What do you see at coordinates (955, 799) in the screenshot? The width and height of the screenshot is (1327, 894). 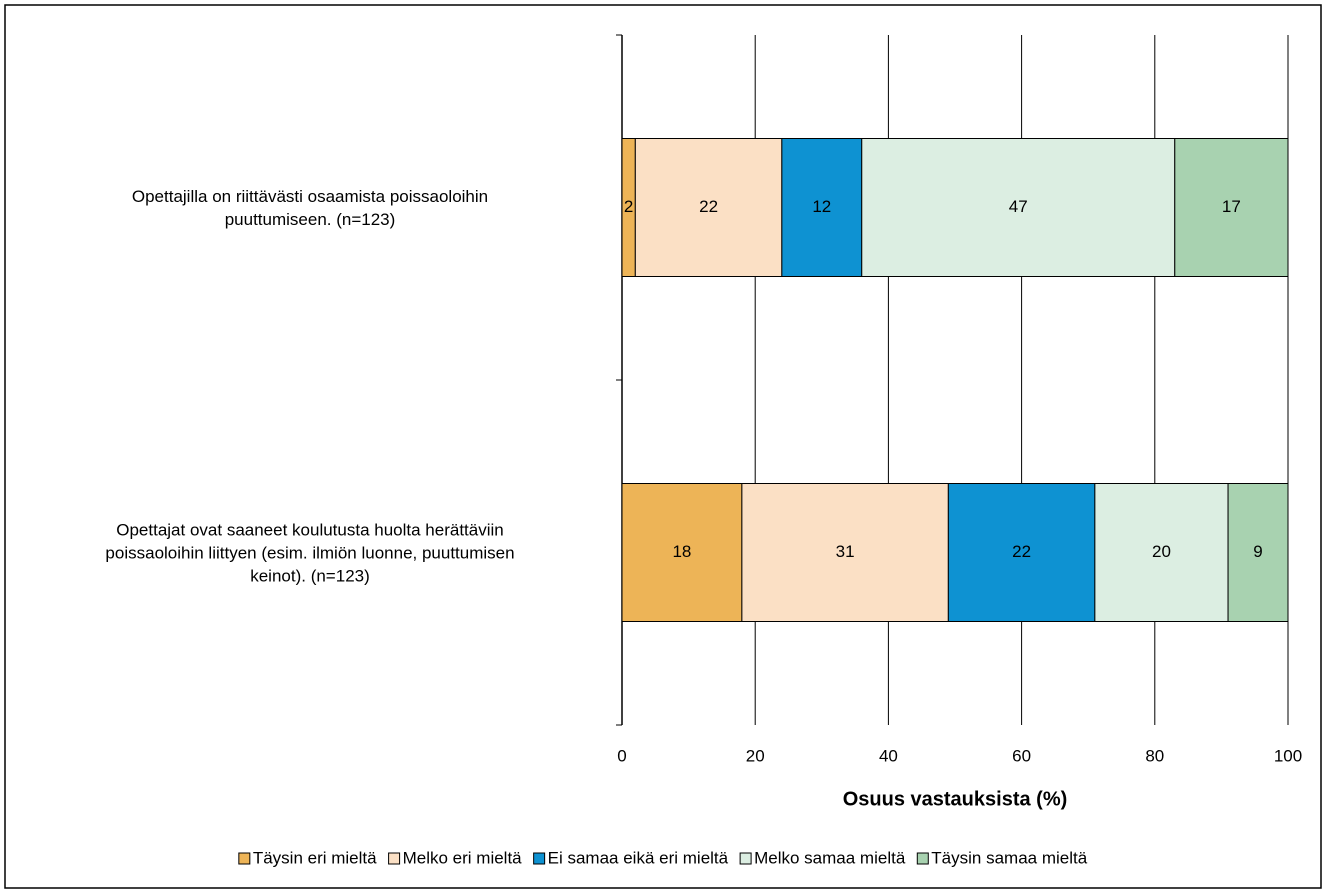 I see `x-axis-title: Osuus vastauksista (%)` at bounding box center [955, 799].